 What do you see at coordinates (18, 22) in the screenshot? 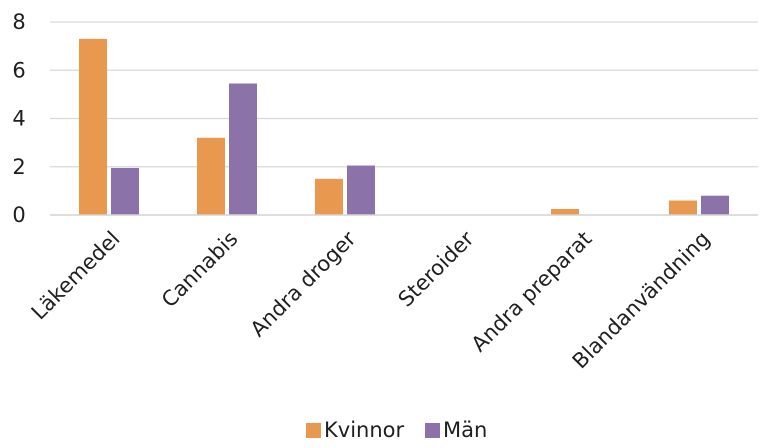
I see `y-tick-label: 8` at bounding box center [18, 22].